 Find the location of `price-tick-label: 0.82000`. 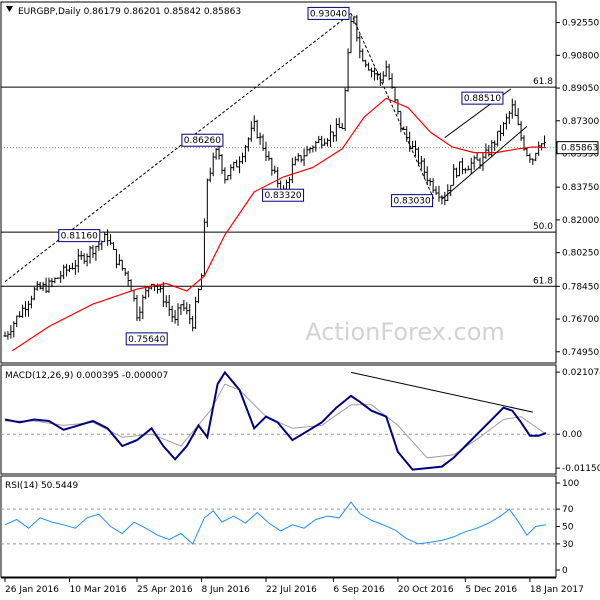

price-tick-label: 0.82000 is located at coordinates (580, 221).